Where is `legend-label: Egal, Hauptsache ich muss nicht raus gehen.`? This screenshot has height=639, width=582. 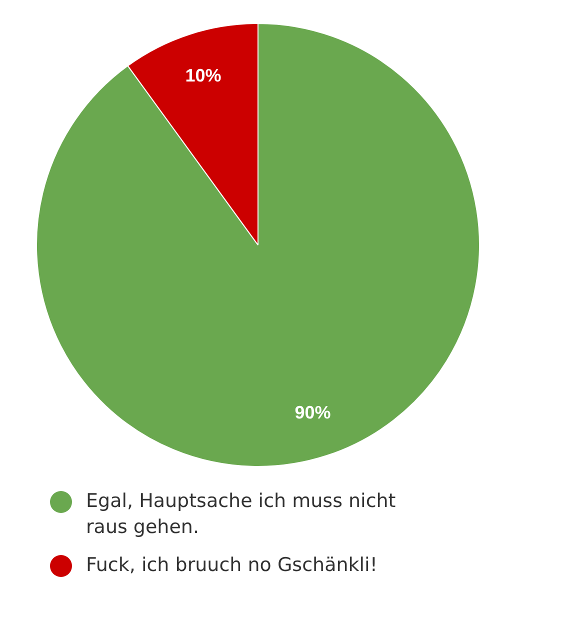 legend-label: Egal, Hauptsache ich muss nicht raus gehen. is located at coordinates (241, 514).